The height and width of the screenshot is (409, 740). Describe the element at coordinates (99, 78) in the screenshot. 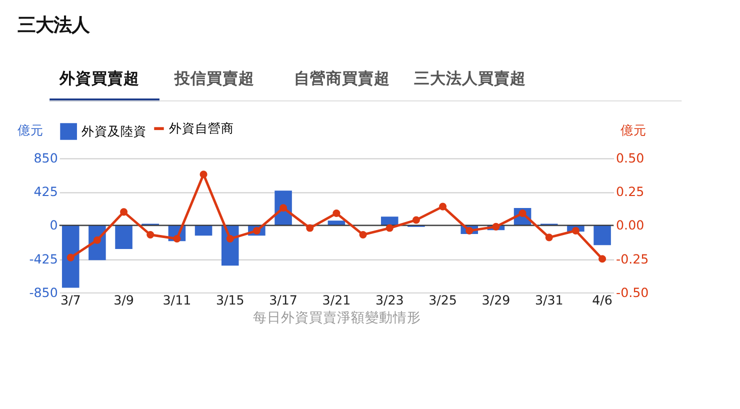

I see `text: 外資買賣超` at that location.